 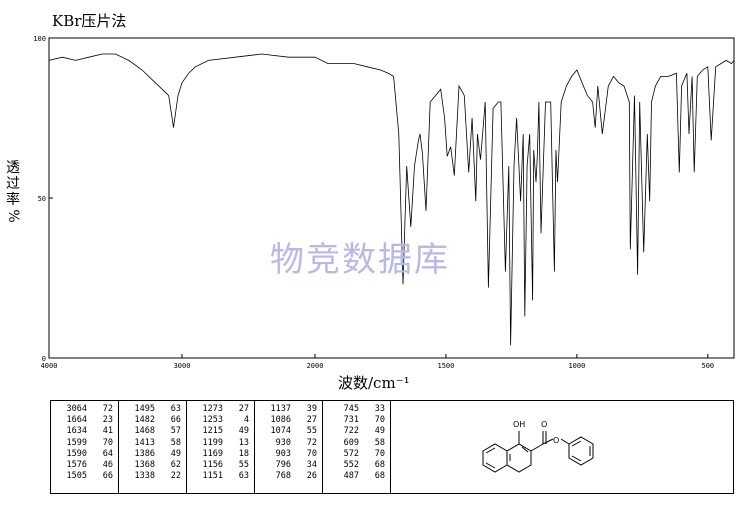 What do you see at coordinates (351, 476) in the screenshot?
I see `peak-wavenumber: 487` at bounding box center [351, 476].